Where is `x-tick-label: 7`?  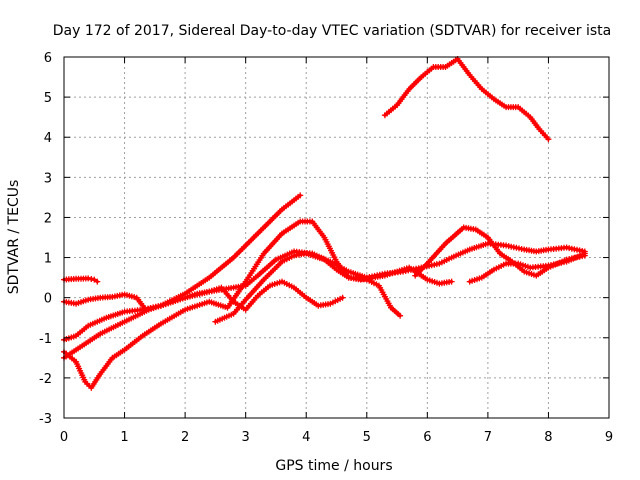
x-tick-label: 7 is located at coordinates (488, 437).